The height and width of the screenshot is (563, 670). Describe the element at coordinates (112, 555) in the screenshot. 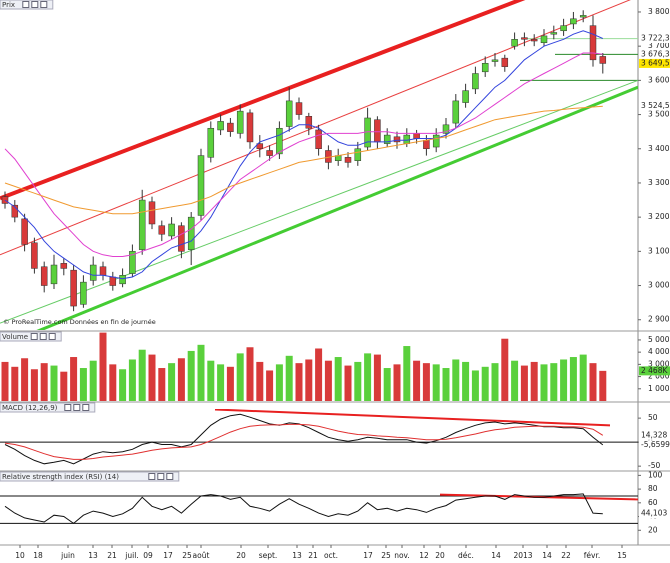

I see `x-tick-label: 21` at that location.